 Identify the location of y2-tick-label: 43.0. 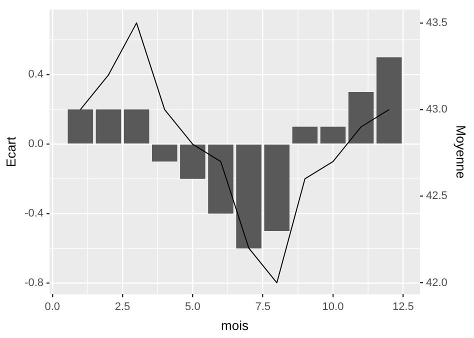
(437, 110).